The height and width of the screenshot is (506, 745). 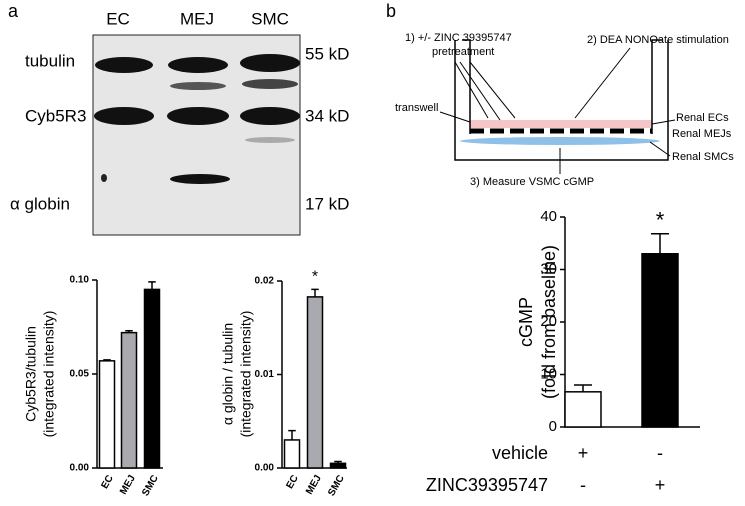 What do you see at coordinates (265, 281) in the screenshot?
I see `y-tick-label: 0.02` at bounding box center [265, 281].